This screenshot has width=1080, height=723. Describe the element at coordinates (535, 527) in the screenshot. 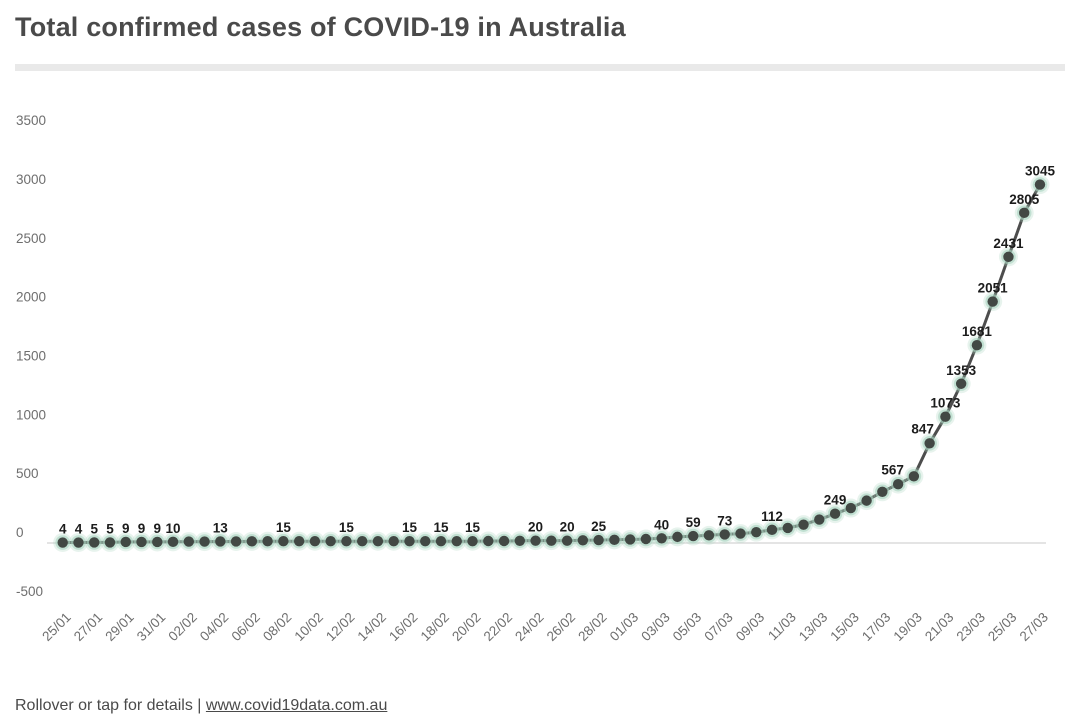

I see `data-point-label: 20` at that location.